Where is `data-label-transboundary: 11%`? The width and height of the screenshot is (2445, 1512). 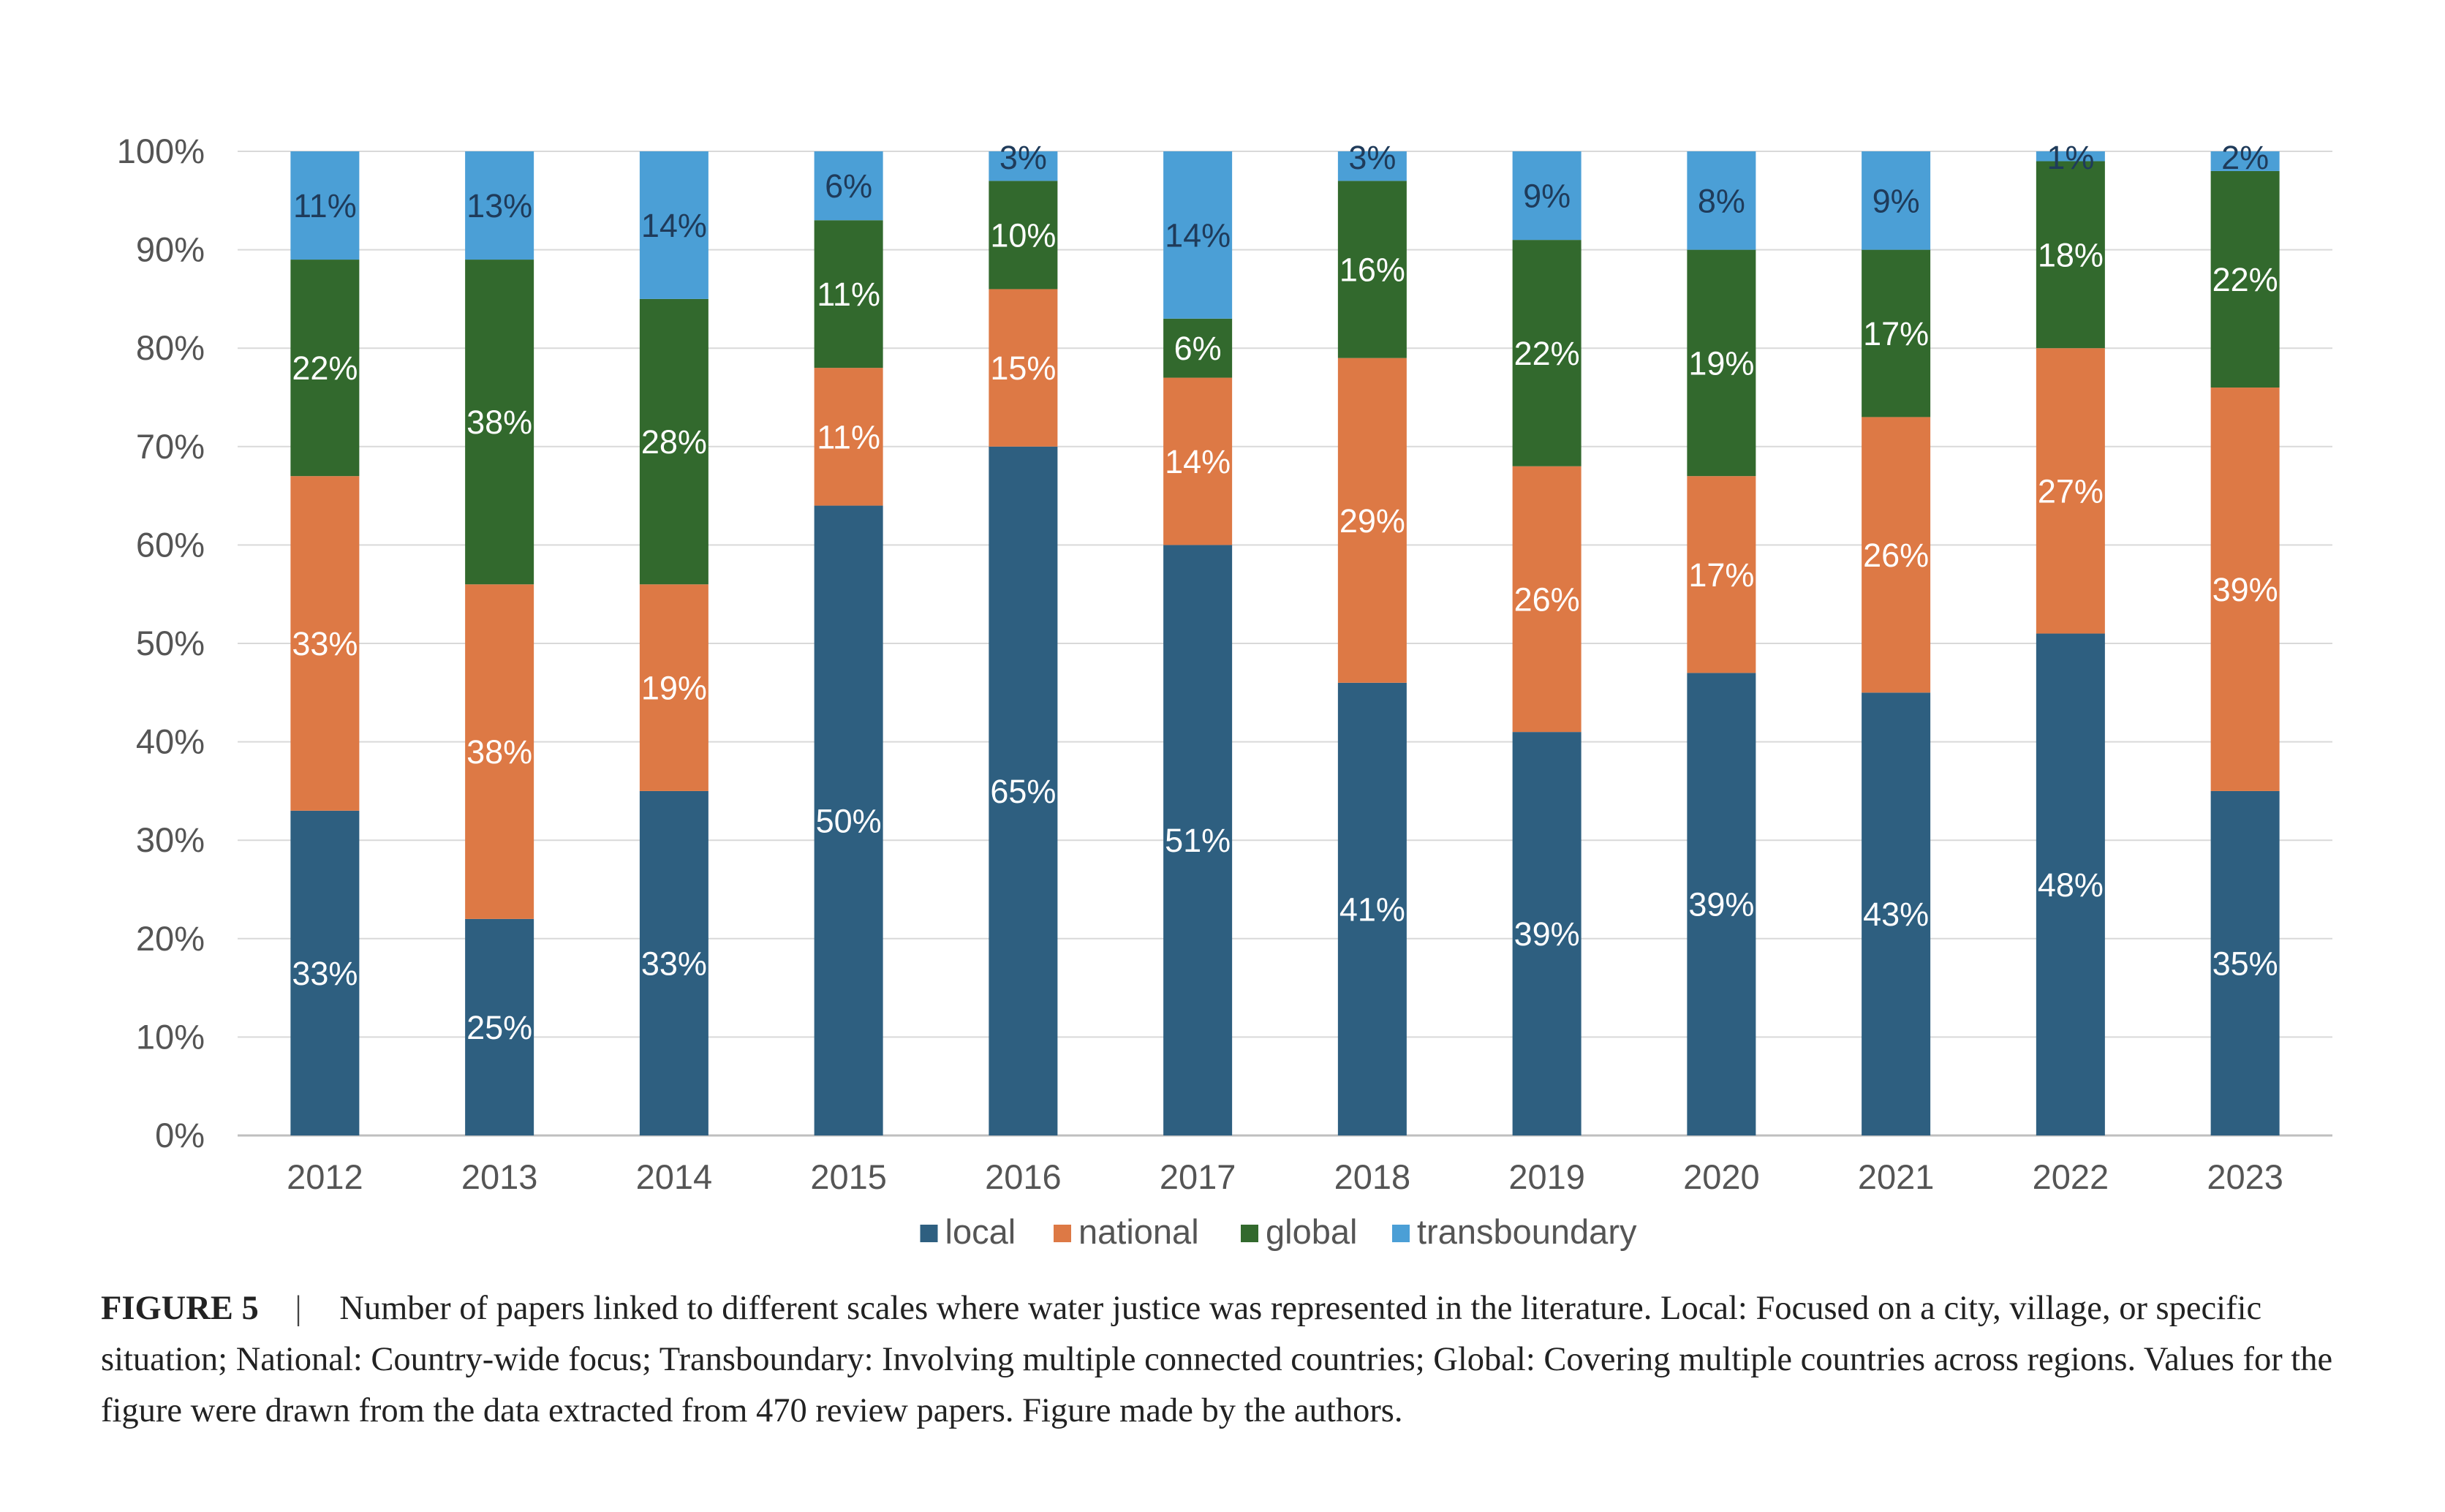 data-label-transboundary: 11% is located at coordinates (325, 205).